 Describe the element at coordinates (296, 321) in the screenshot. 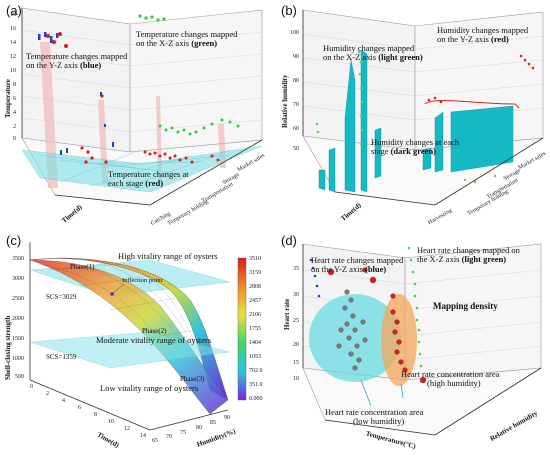

I see `ztick: 25` at that location.